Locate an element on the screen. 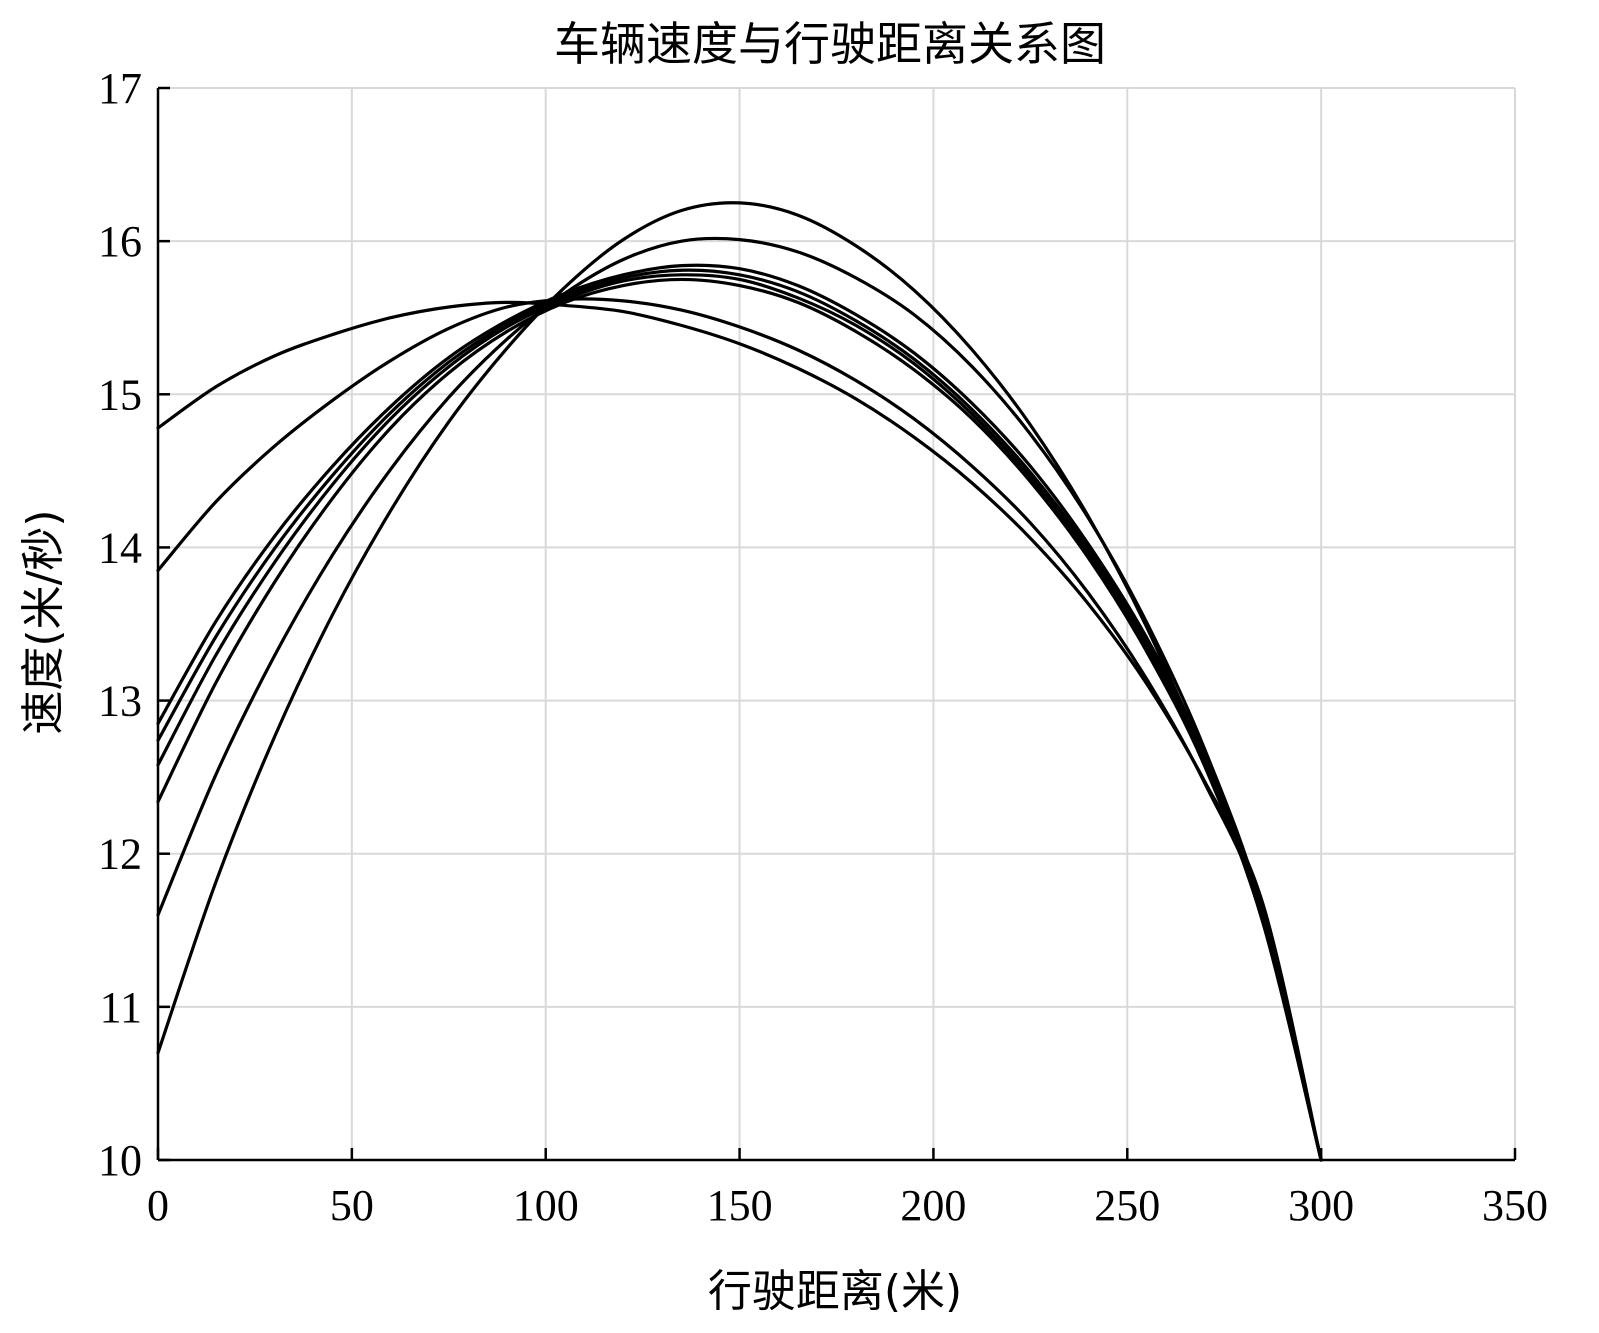 Image resolution: width=1599 pixels, height=1333 pixels. chart-title: 车辆速度与行驶距离关系图 is located at coordinates (830, 44).